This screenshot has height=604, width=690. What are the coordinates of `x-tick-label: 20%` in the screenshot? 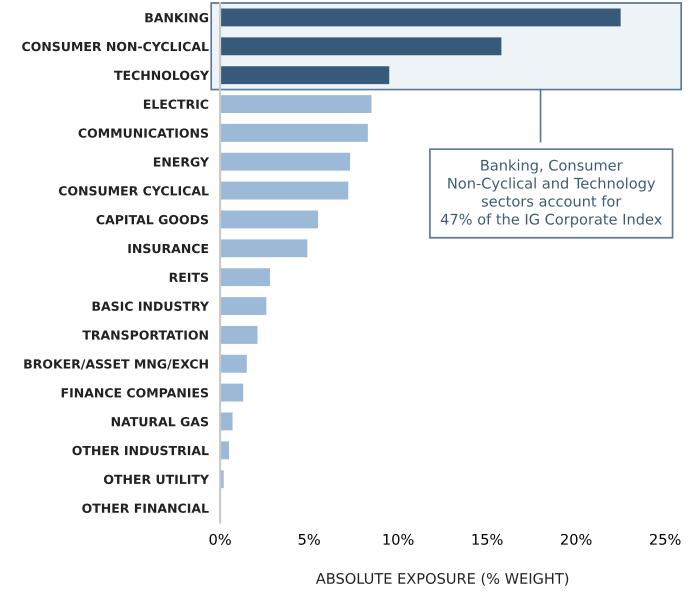 It's located at (576, 539).